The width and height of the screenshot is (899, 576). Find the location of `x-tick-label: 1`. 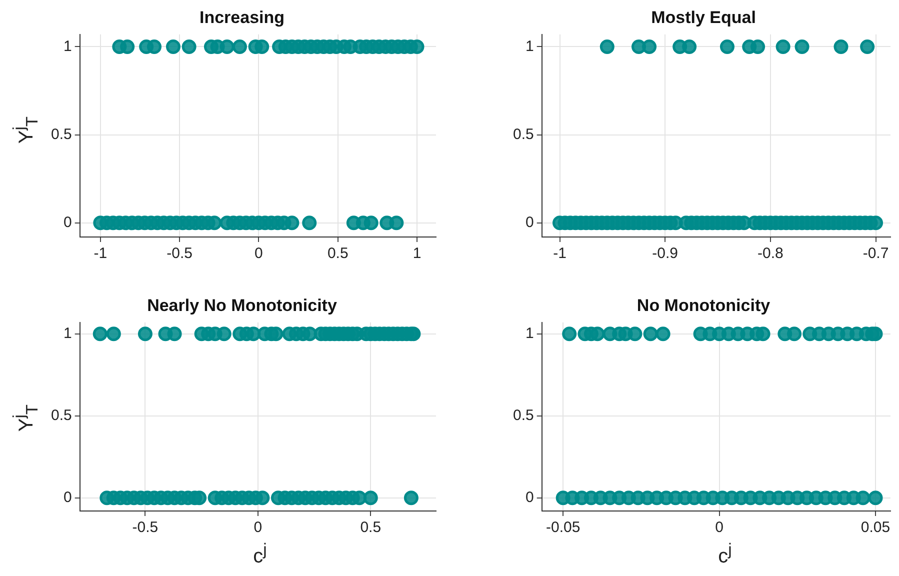

x-tick-label: 1 is located at coordinates (417, 253).